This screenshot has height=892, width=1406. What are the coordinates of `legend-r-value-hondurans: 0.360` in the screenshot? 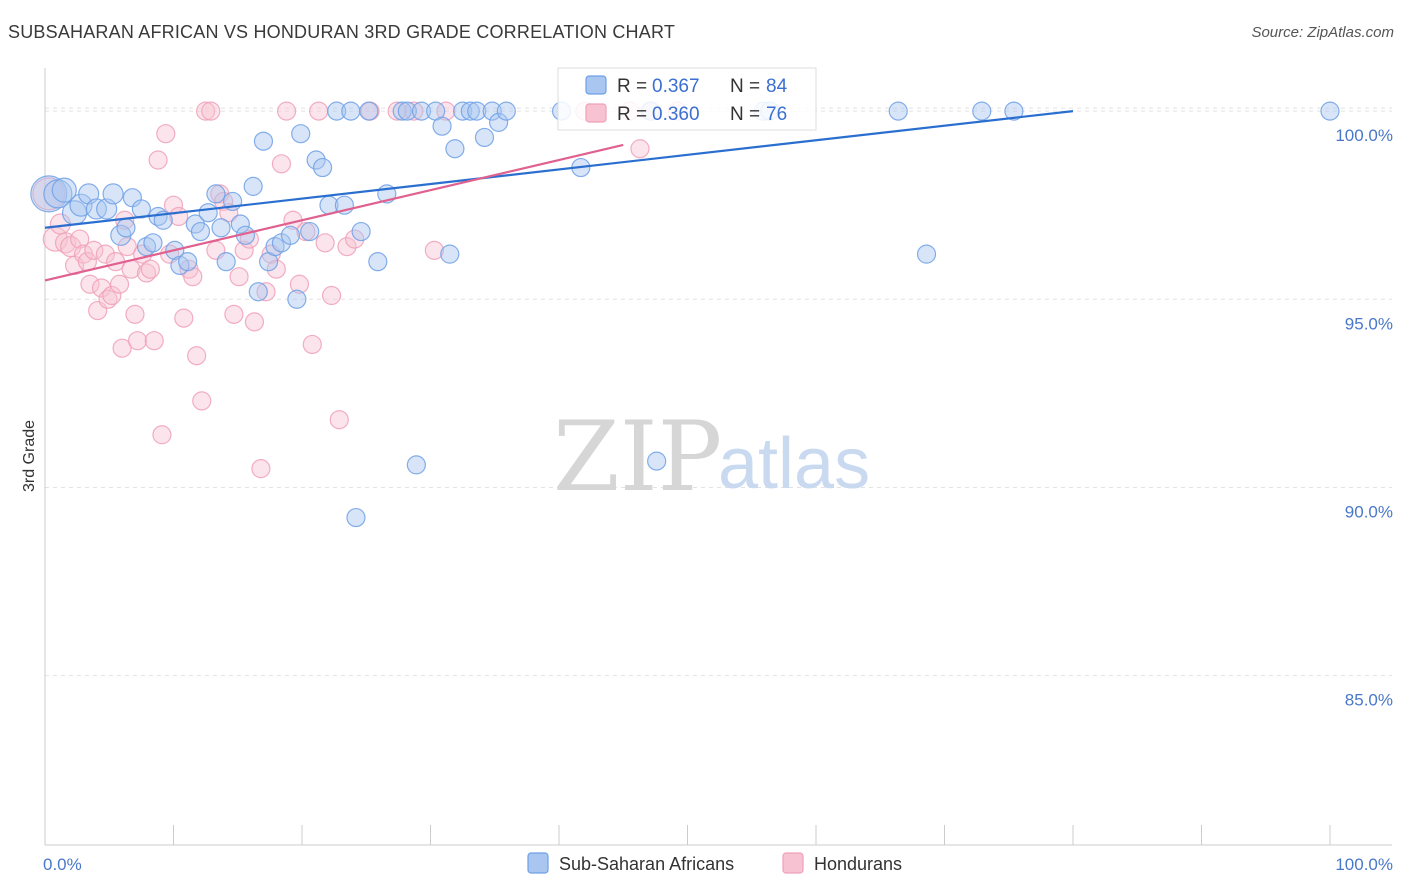 It's located at (676, 114).